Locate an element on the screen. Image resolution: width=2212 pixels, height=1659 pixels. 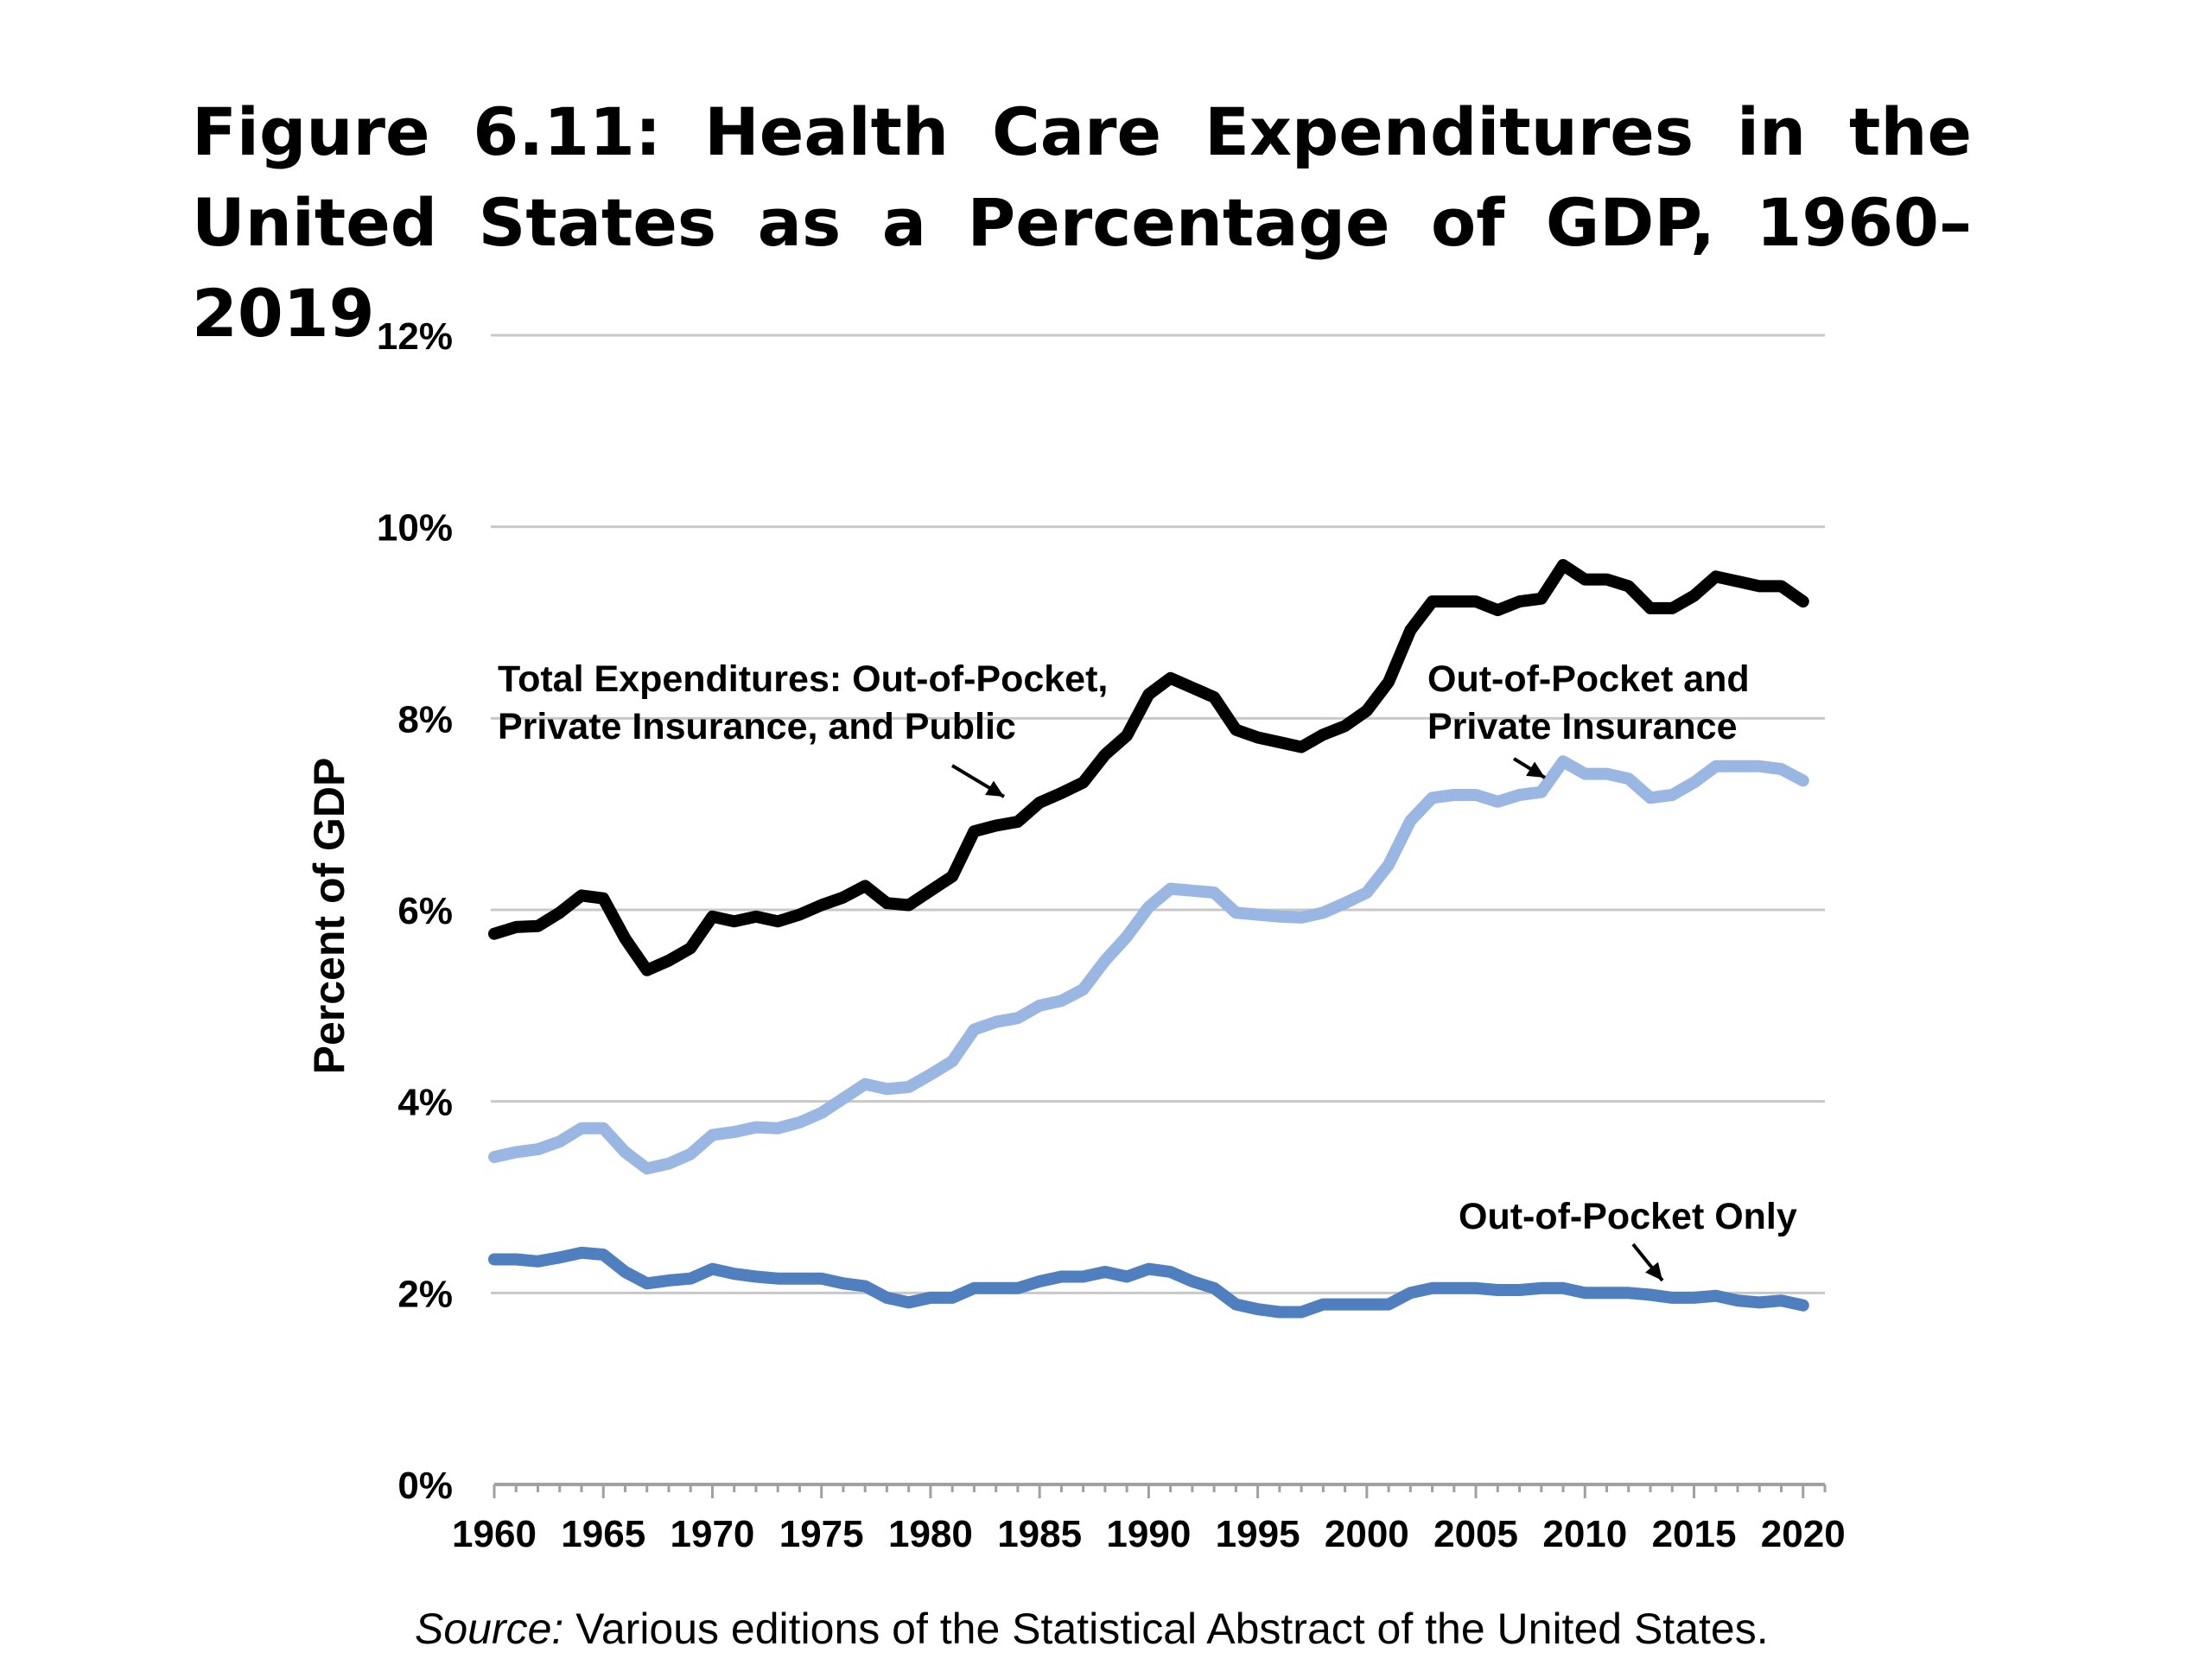
x-tick-label: 1965 is located at coordinates (603, 1534).